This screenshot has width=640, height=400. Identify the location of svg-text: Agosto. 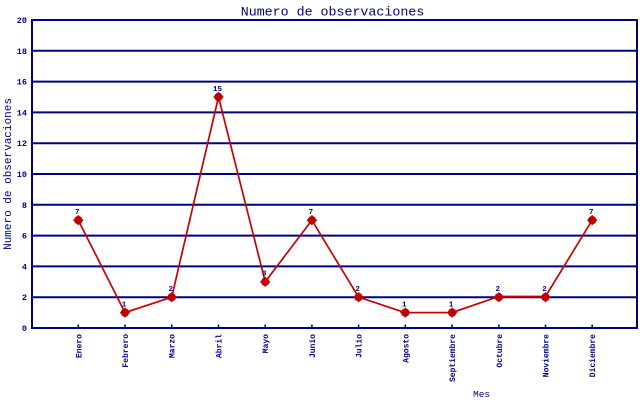
(406, 348).